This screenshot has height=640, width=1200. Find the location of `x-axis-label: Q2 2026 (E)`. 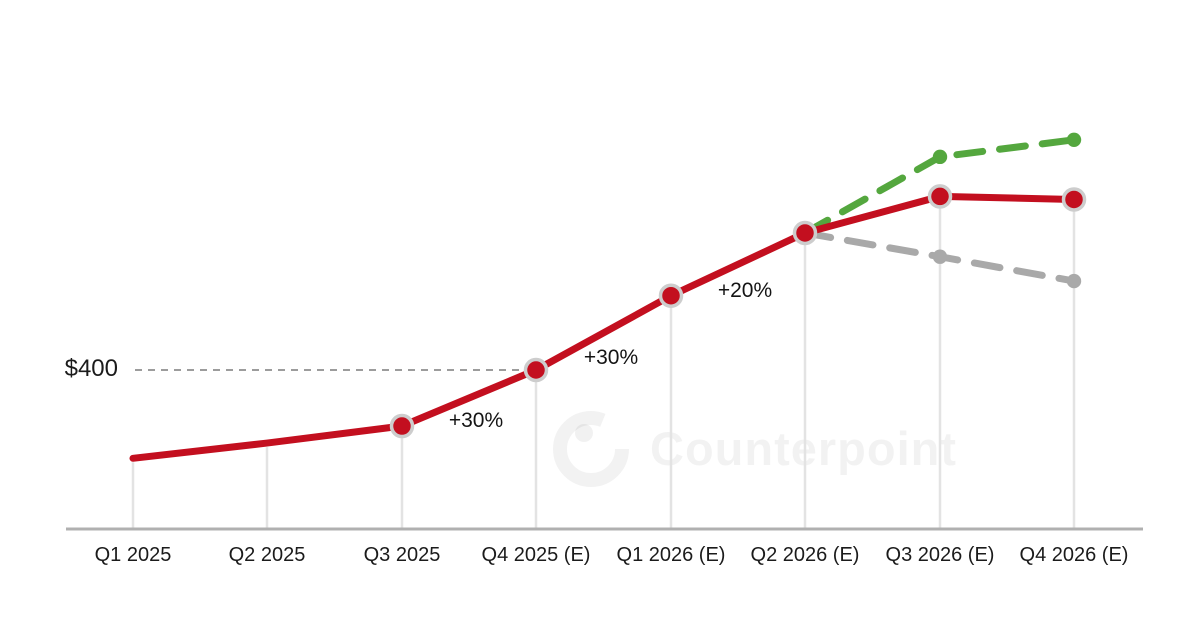

x-axis-label: Q2 2026 (E) is located at coordinates (805, 555).